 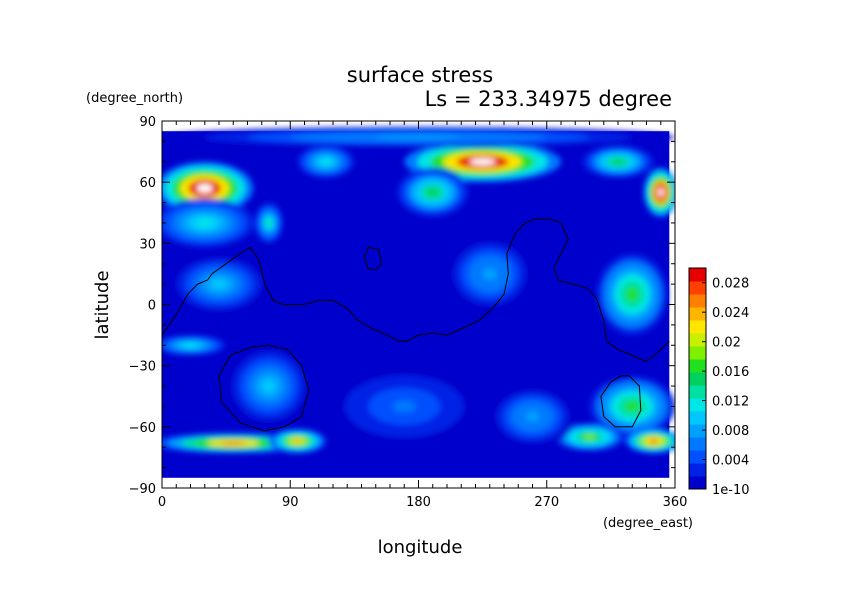 What do you see at coordinates (731, 490) in the screenshot?
I see `colorbar-label: 1e-10` at bounding box center [731, 490].